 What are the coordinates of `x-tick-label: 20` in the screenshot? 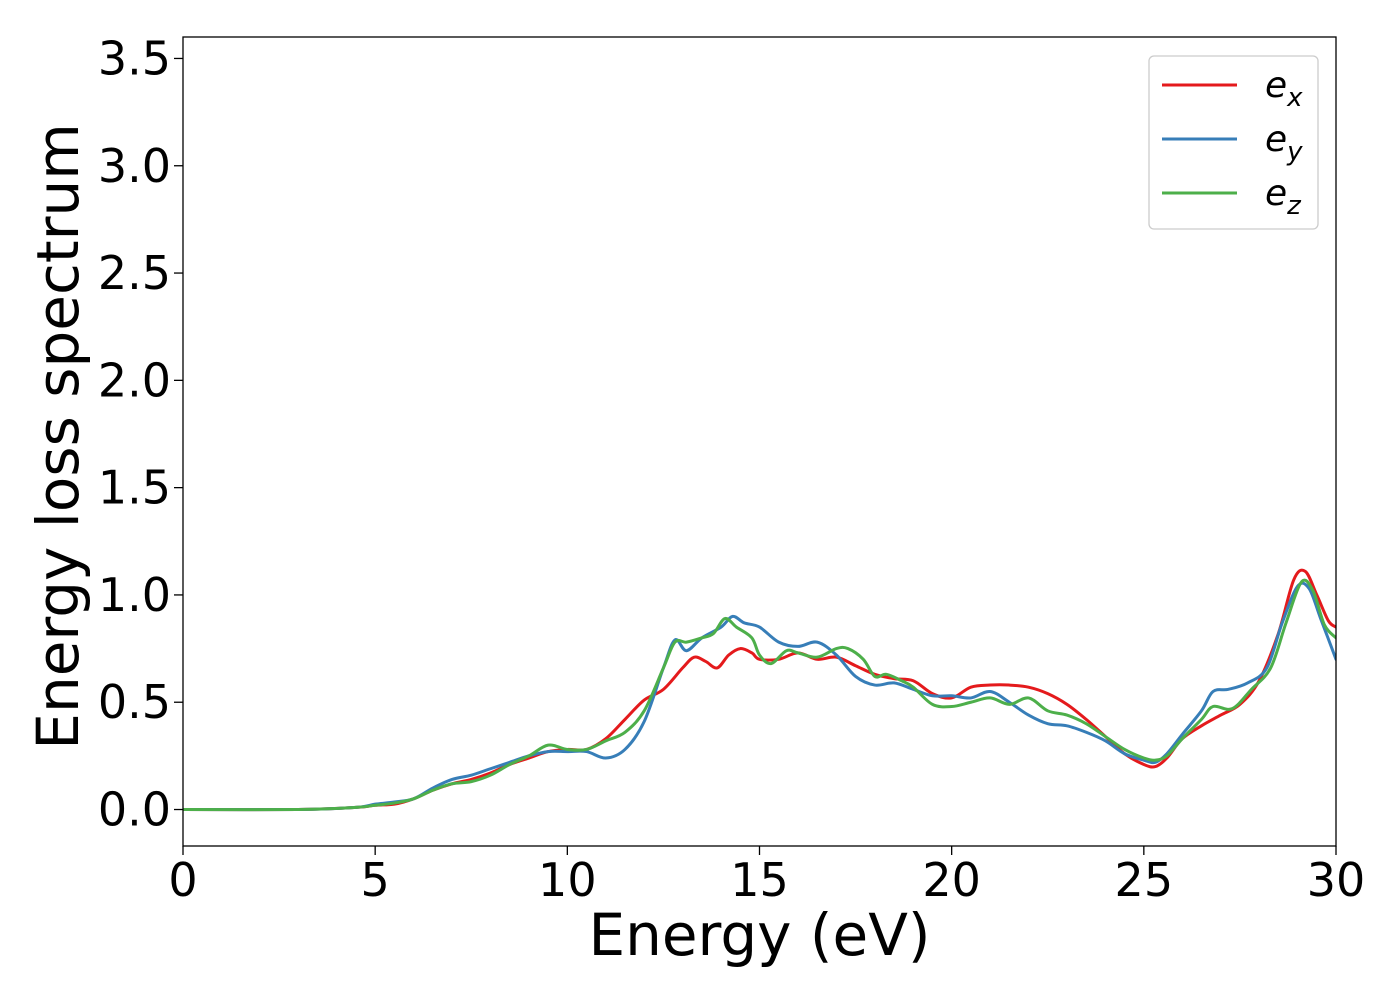 It's located at (951, 880).